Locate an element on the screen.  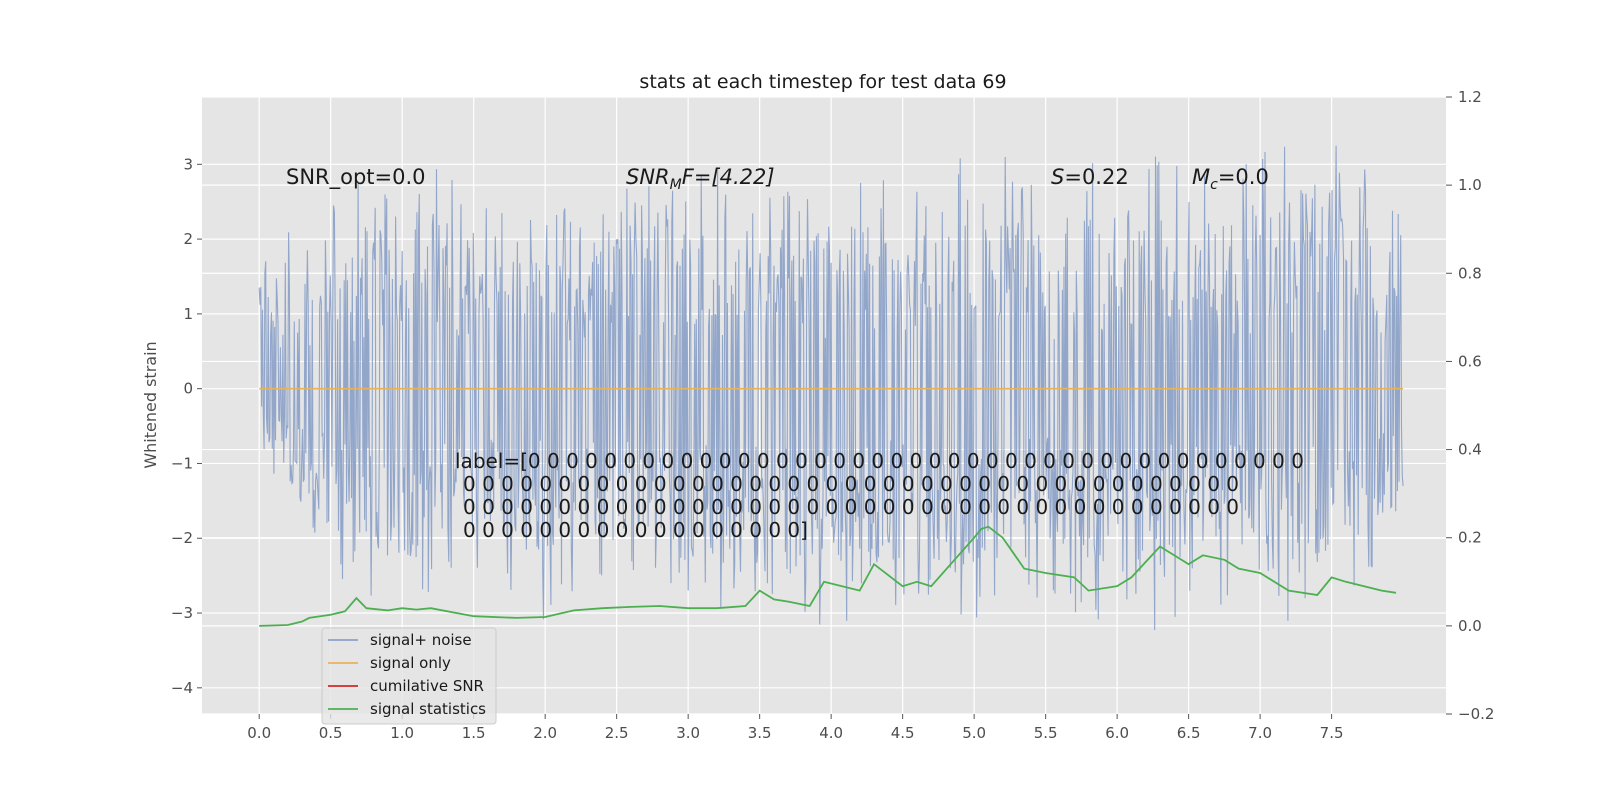
annotation-s-value: =0.22 is located at coordinates (1096, 177).